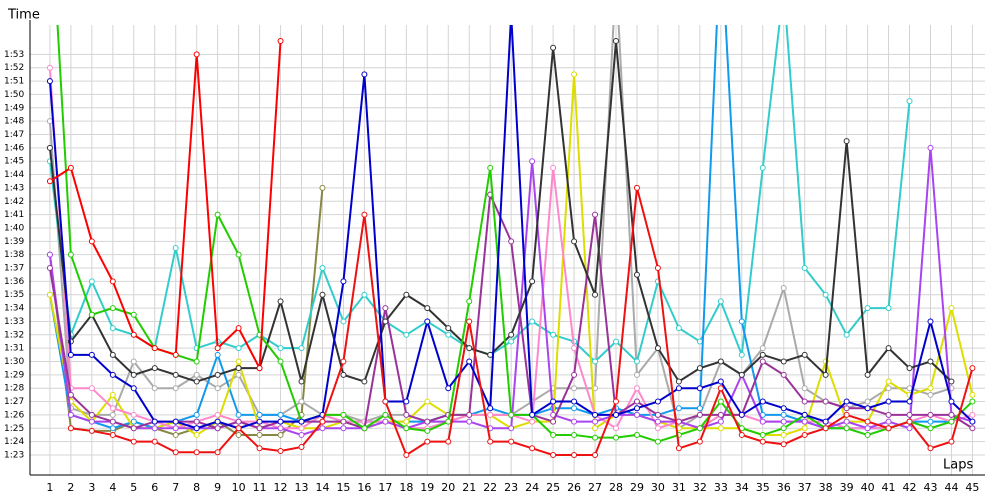 This screenshot has width=1000, height=500. Describe the element at coordinates (217, 487) in the screenshot. I see `x-tick-label: 9` at that location.